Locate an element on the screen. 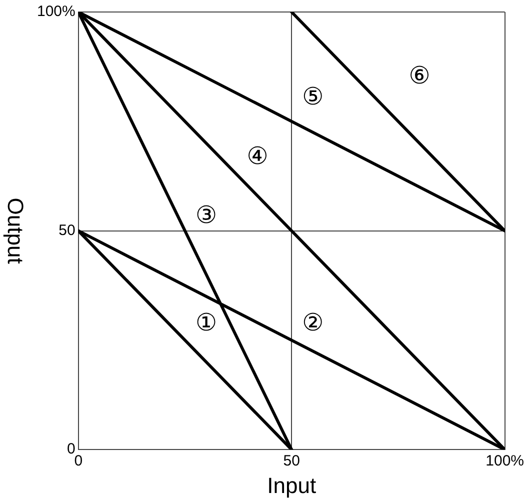 This screenshot has width=527, height=504. series-label: ④ is located at coordinates (257, 156).